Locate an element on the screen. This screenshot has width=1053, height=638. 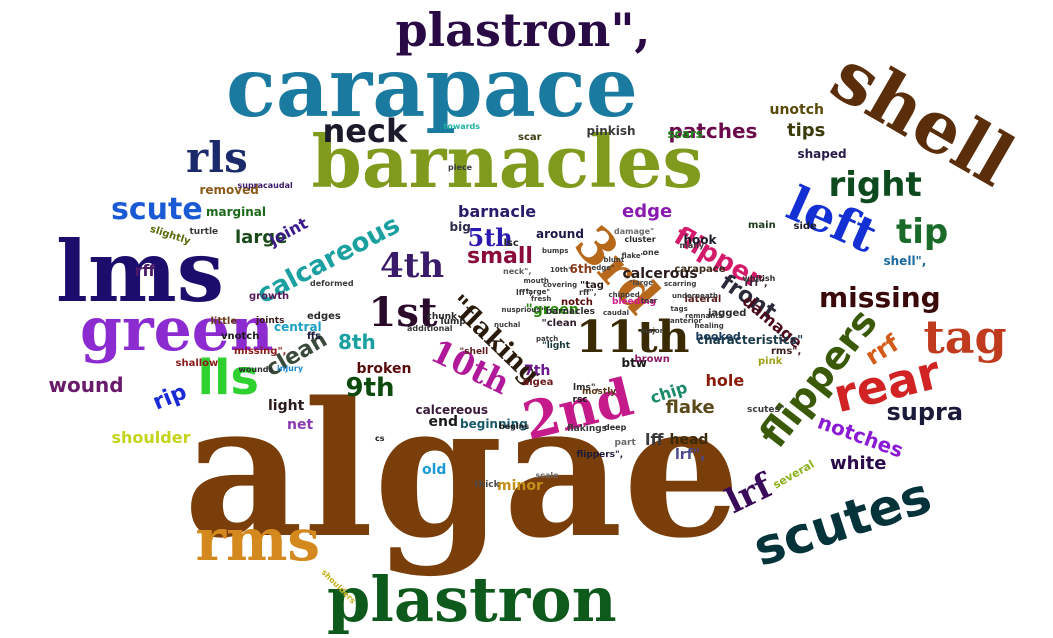
cloud-word: underneath is located at coordinates (695, 295).